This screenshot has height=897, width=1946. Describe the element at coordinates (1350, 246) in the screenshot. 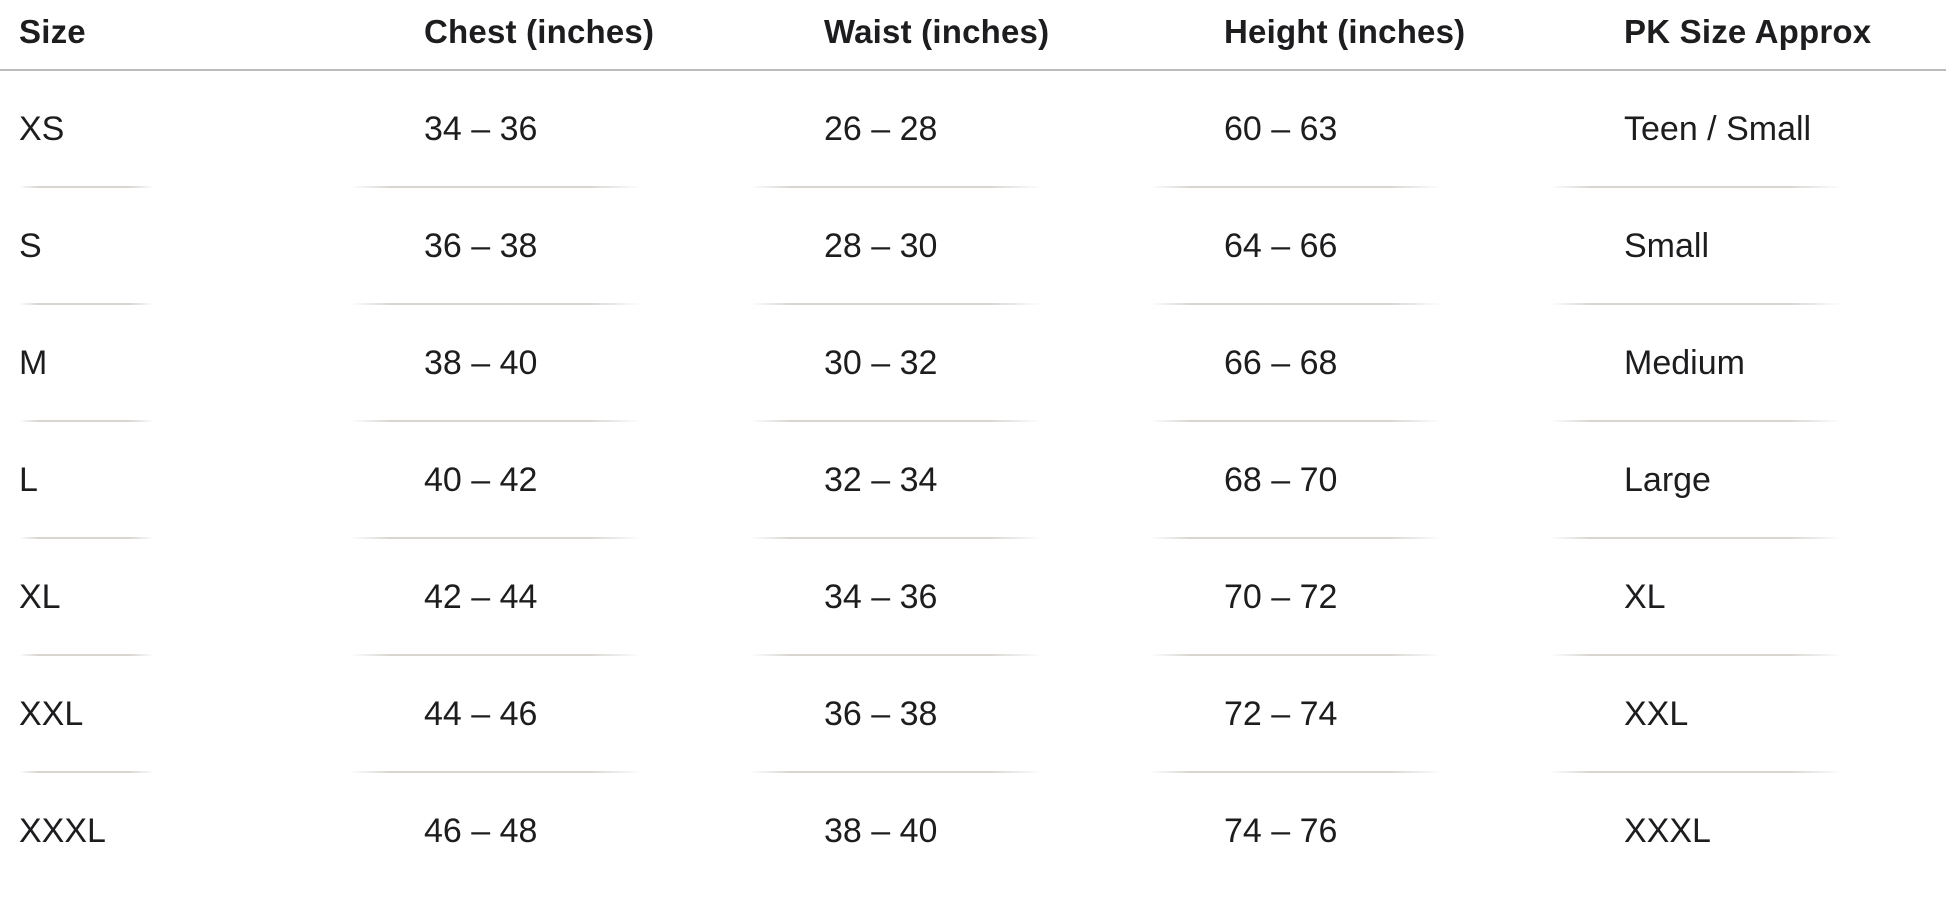

I see `cell-height: 64 – 66` at that location.